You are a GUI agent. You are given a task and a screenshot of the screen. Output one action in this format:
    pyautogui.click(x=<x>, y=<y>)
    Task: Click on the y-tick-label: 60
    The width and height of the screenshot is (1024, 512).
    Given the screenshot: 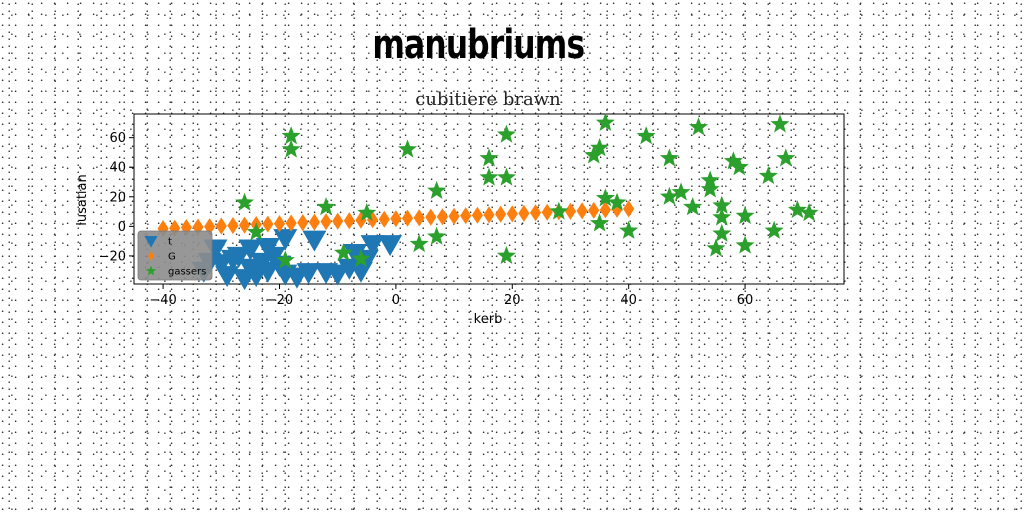 What is the action you would take?
    pyautogui.click(x=117, y=138)
    